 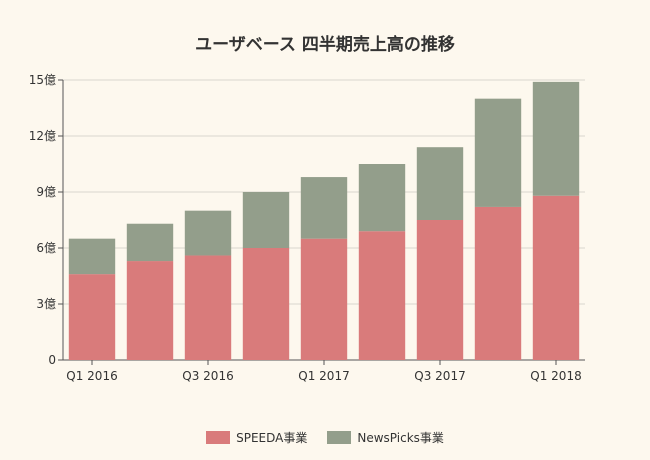 I want to click on legend-swatch-newspicks, so click(x=339, y=437).